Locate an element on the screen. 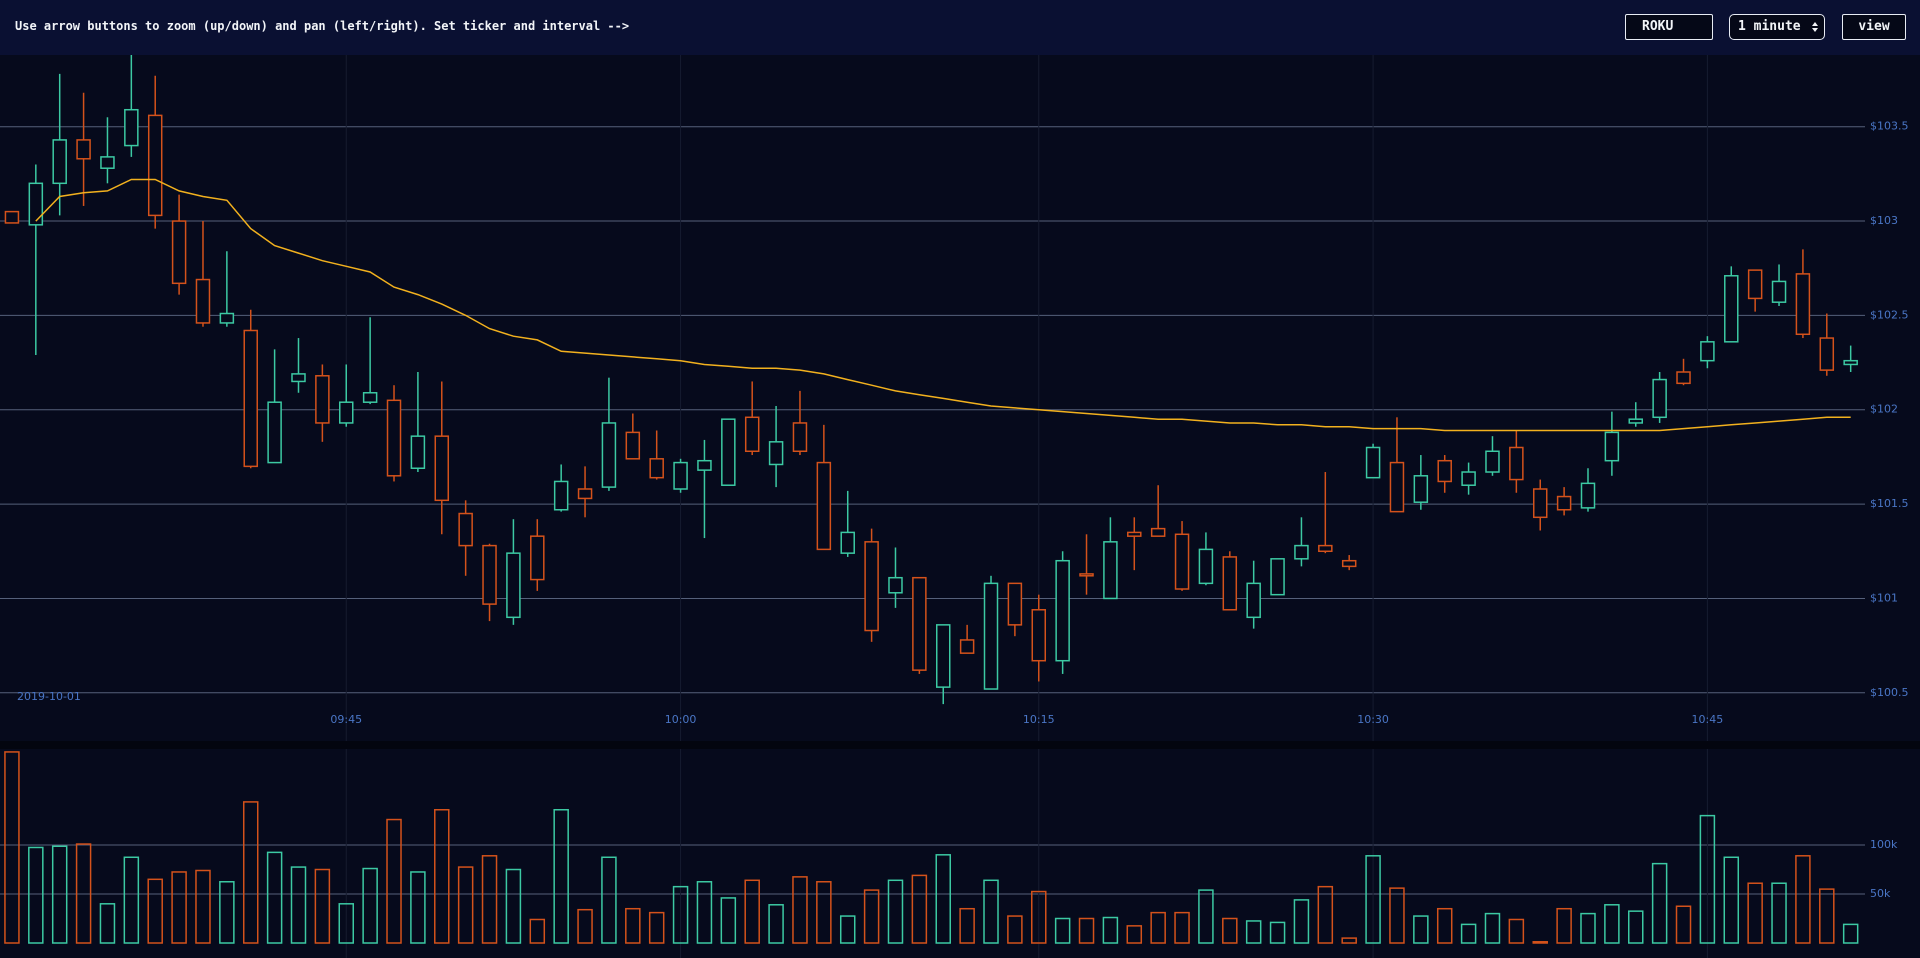  y-tick-label: $103 is located at coordinates (1884, 220).